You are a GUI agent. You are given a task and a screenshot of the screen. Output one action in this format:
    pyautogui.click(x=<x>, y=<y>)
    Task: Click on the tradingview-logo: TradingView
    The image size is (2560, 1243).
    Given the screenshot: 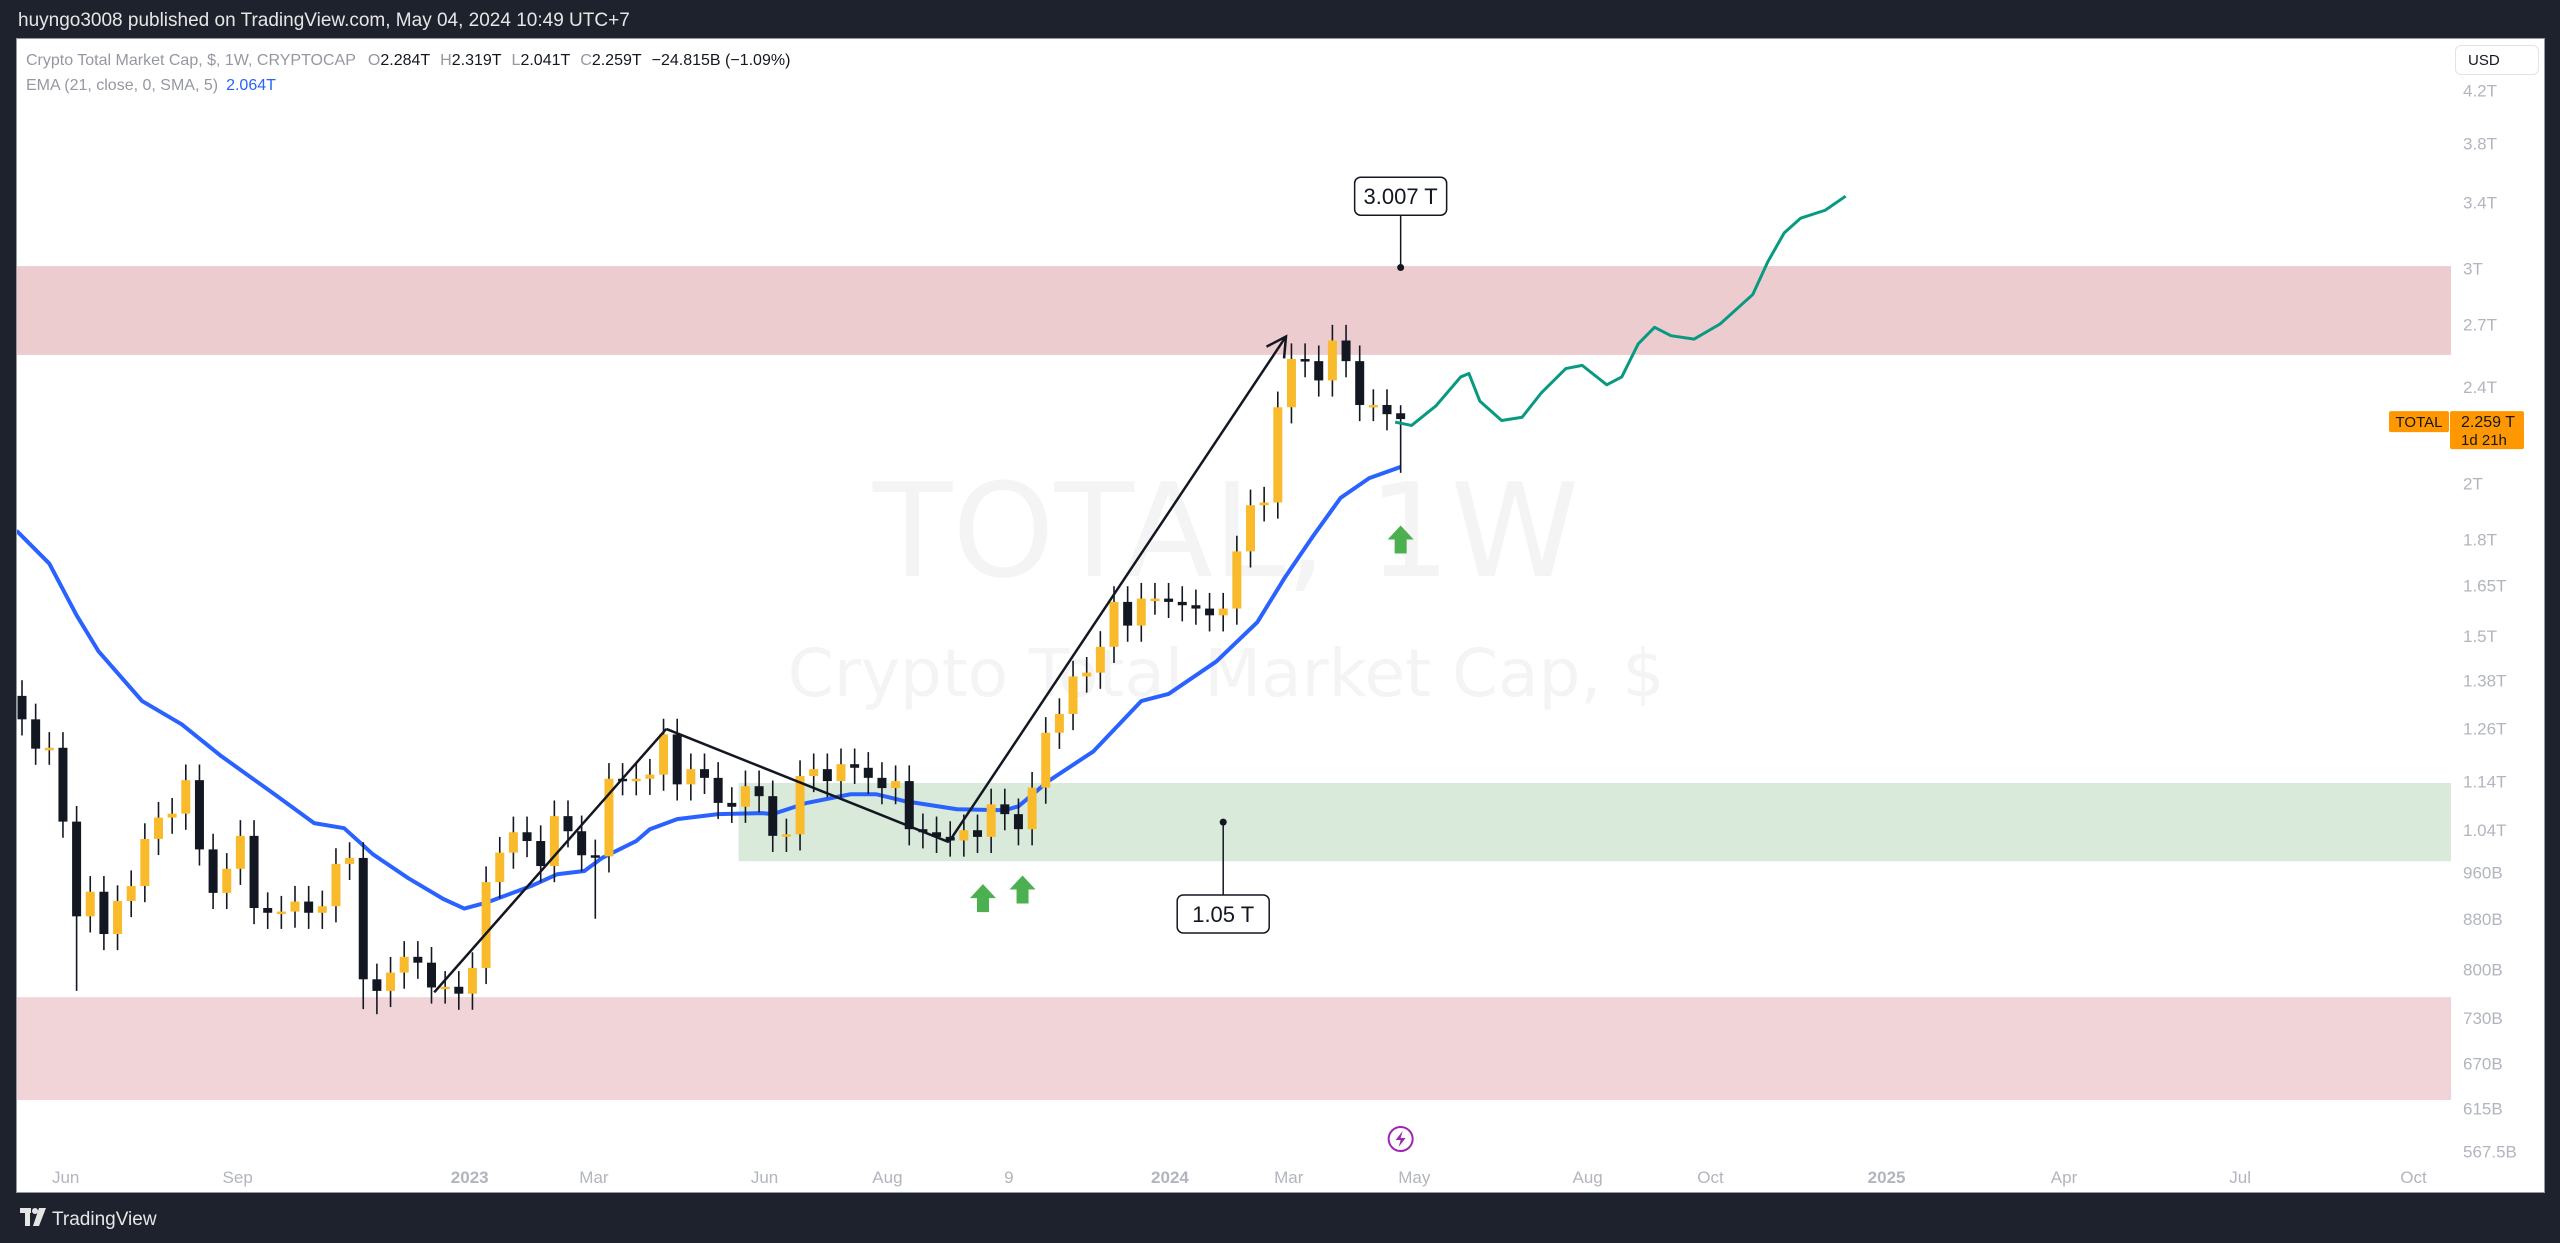 What is the action you would take?
    pyautogui.click(x=88, y=1220)
    